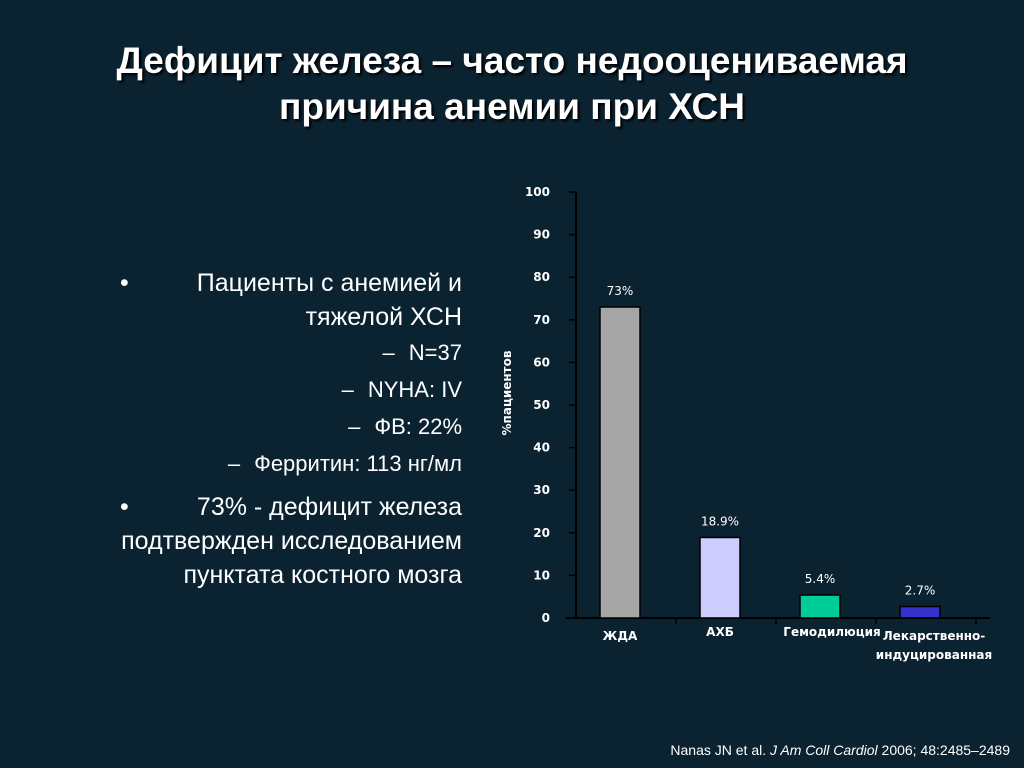 The width and height of the screenshot is (1024, 768). Describe the element at coordinates (820, 579) in the screenshot. I see `data-label: 5.4%` at that location.